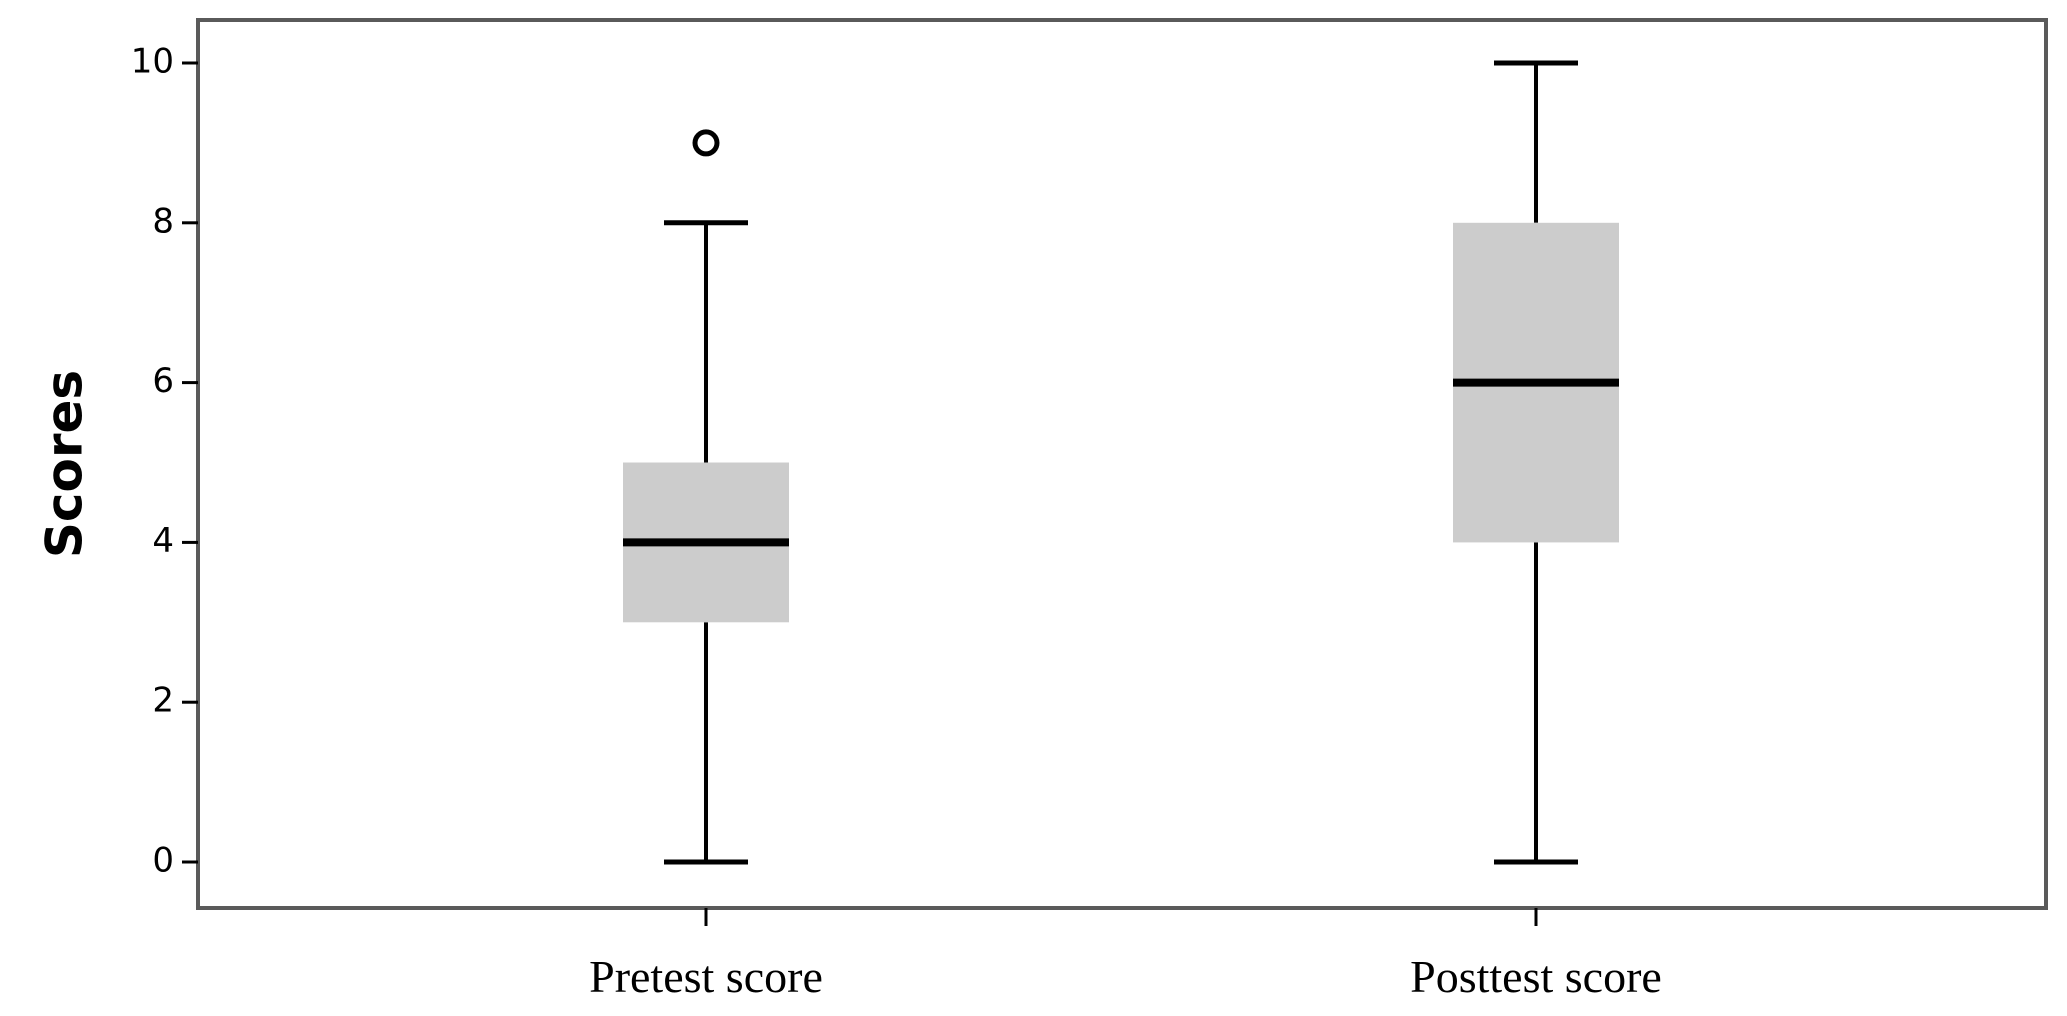  What do you see at coordinates (1125, 955) in the screenshot?
I see `x-axis-ticks: Pretest score Posttest score` at bounding box center [1125, 955].